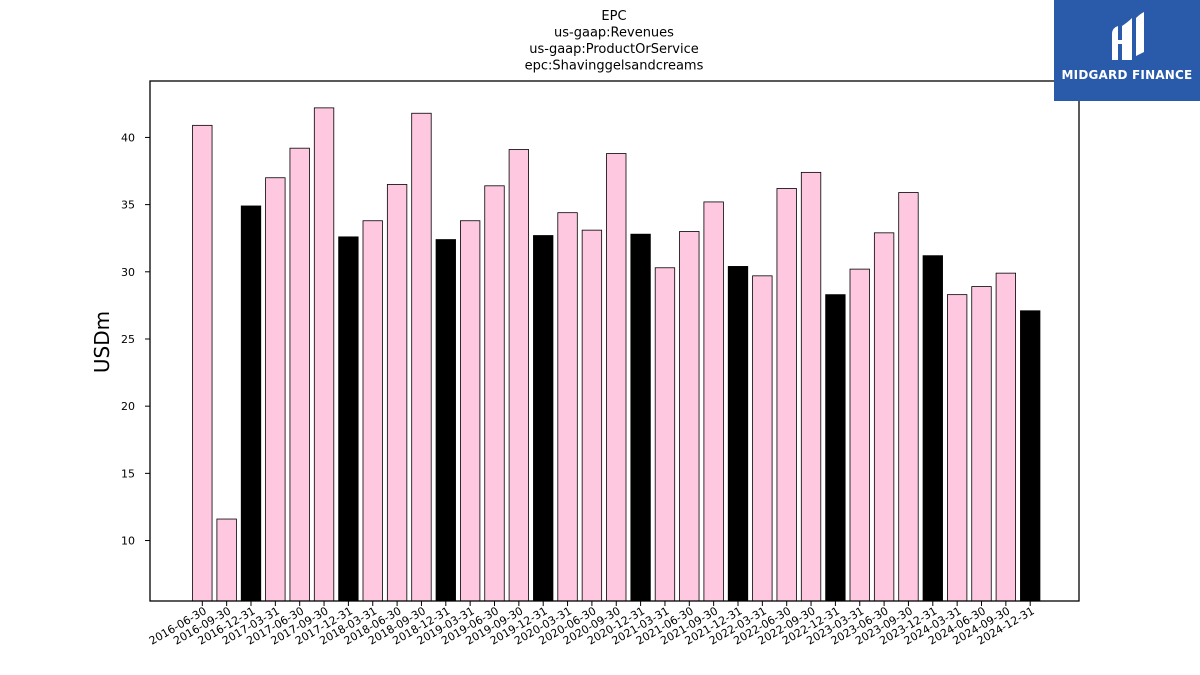  What do you see at coordinates (135, 339) in the screenshot?
I see `y-axis: 10 15 20 25 30 35 40` at bounding box center [135, 339].